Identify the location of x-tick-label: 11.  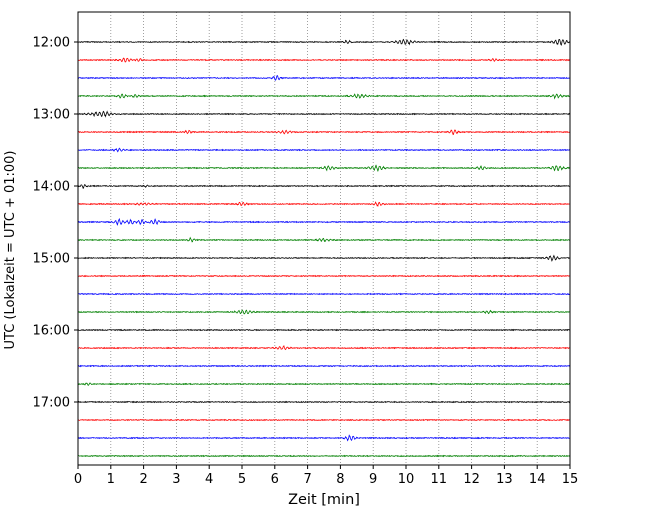
(439, 479).